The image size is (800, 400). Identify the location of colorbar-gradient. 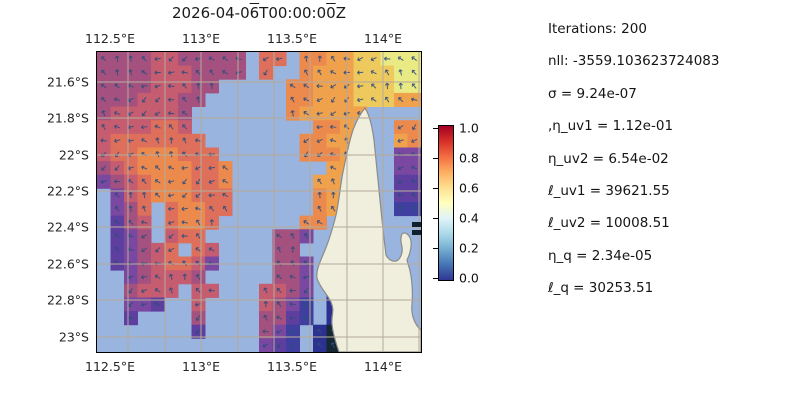
(446, 203).